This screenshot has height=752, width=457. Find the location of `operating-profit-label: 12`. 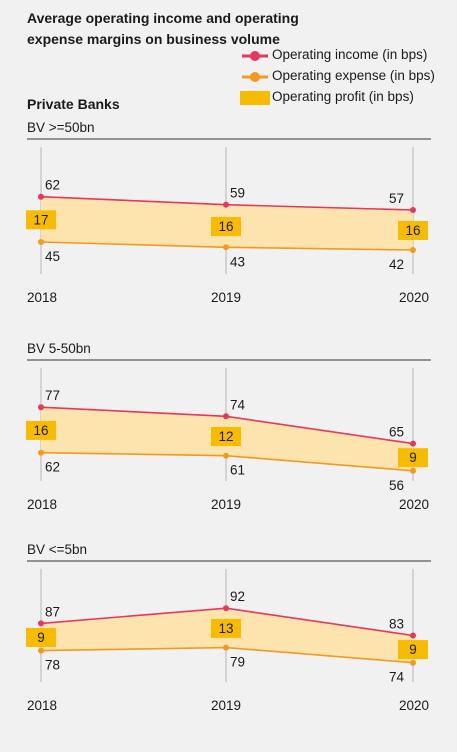

operating-profit-label: 12 is located at coordinates (225, 436).